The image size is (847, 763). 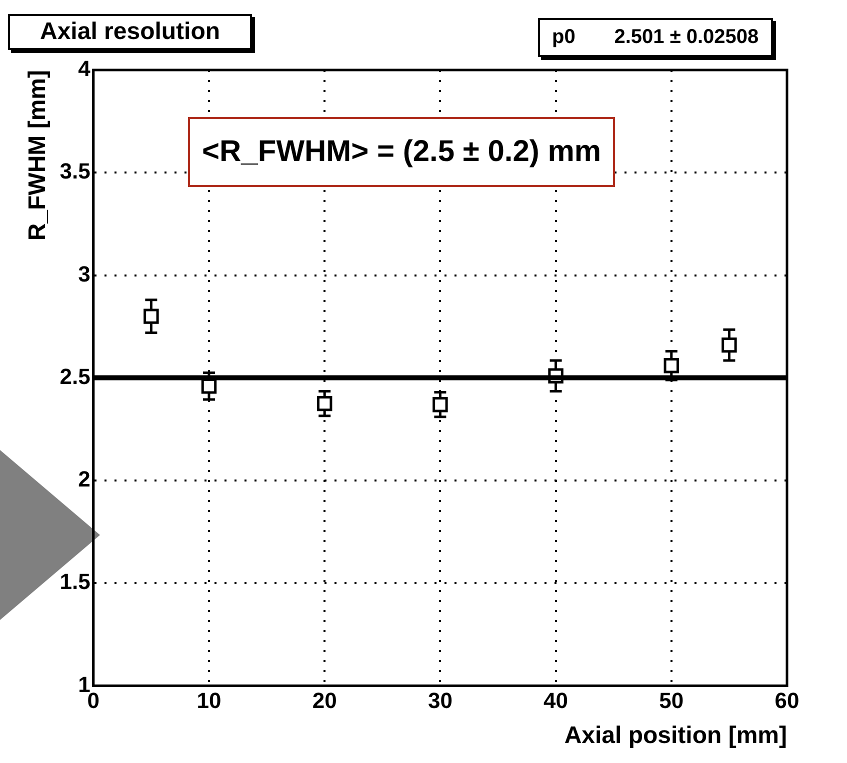 I want to click on annotation: <R_FWHM> = (2.5 ± 0.2) mm, so click(x=402, y=152).